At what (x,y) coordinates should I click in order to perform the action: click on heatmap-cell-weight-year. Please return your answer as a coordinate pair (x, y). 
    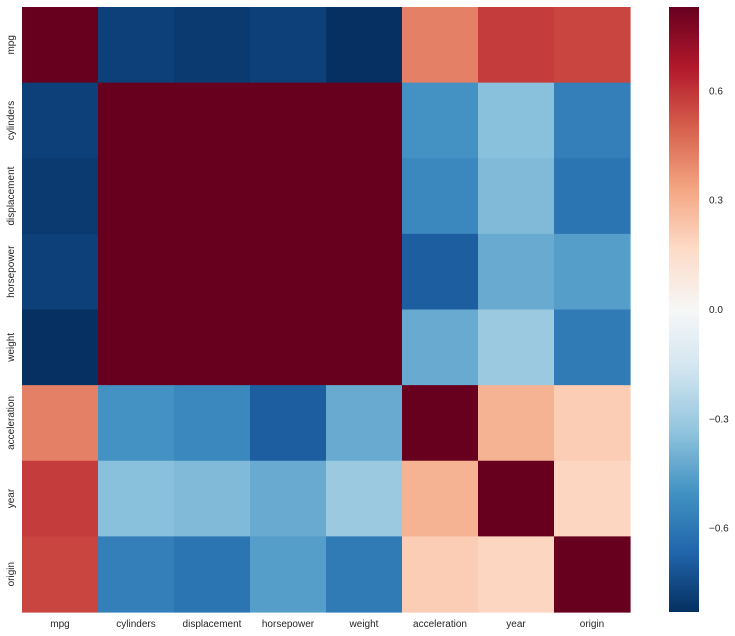
    Looking at the image, I should click on (516, 347).